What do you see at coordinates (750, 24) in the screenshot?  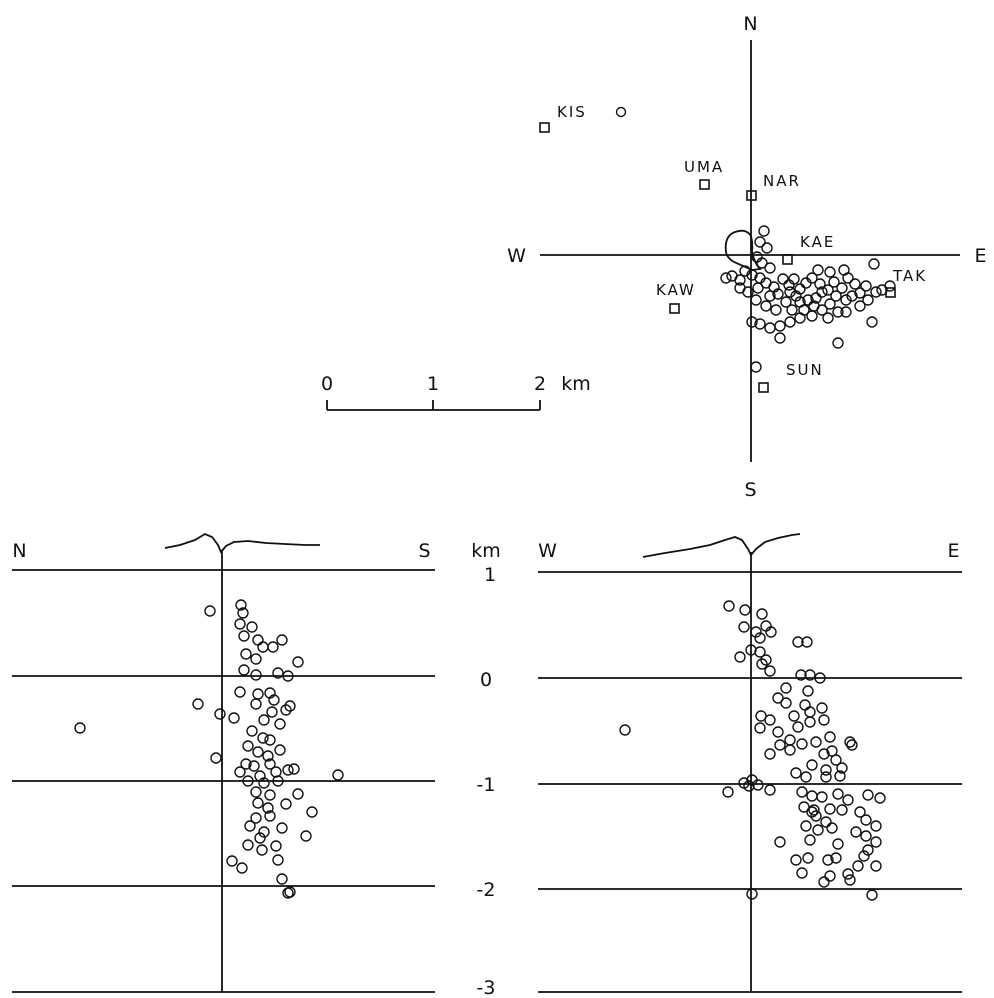 I see `map-north-label: N` at bounding box center [750, 24].